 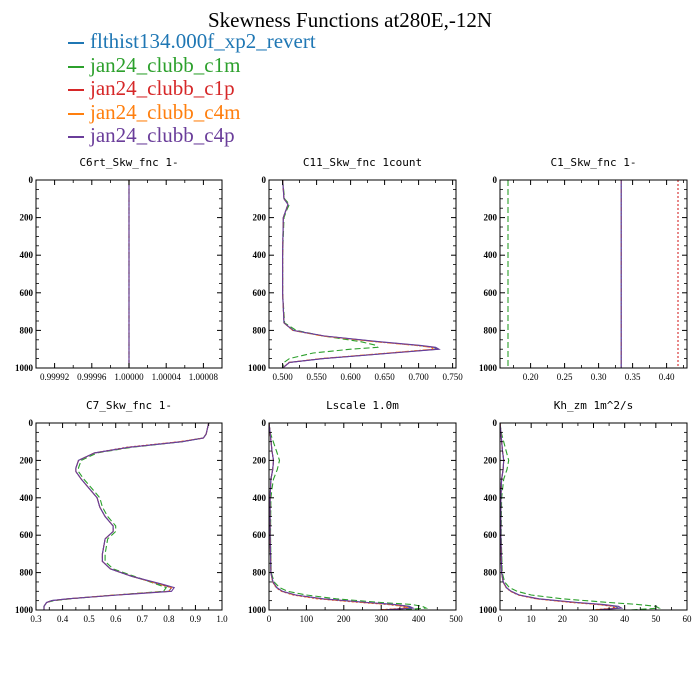 What do you see at coordinates (344, 619) in the screenshot?
I see `x-tick-label: 200` at bounding box center [344, 619].